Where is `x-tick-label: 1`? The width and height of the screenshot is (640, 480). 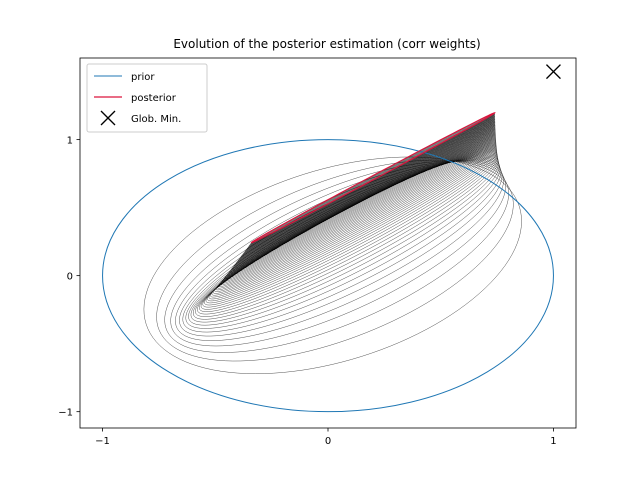 x-tick-label: 1 is located at coordinates (553, 441).